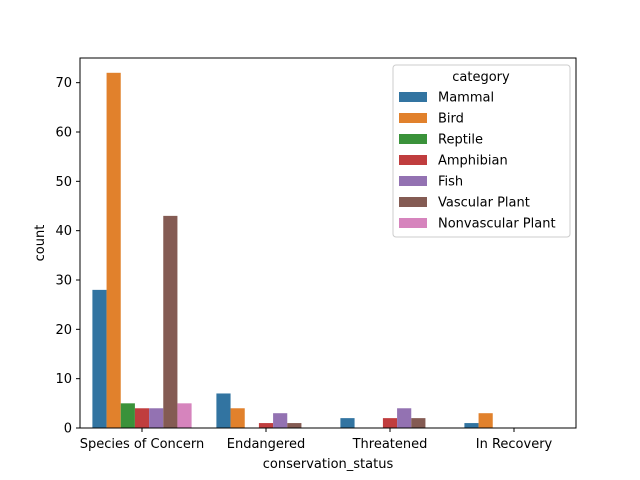 The image size is (640, 480). Describe the element at coordinates (40, 243) in the screenshot. I see `y-axis-label: count` at that location.